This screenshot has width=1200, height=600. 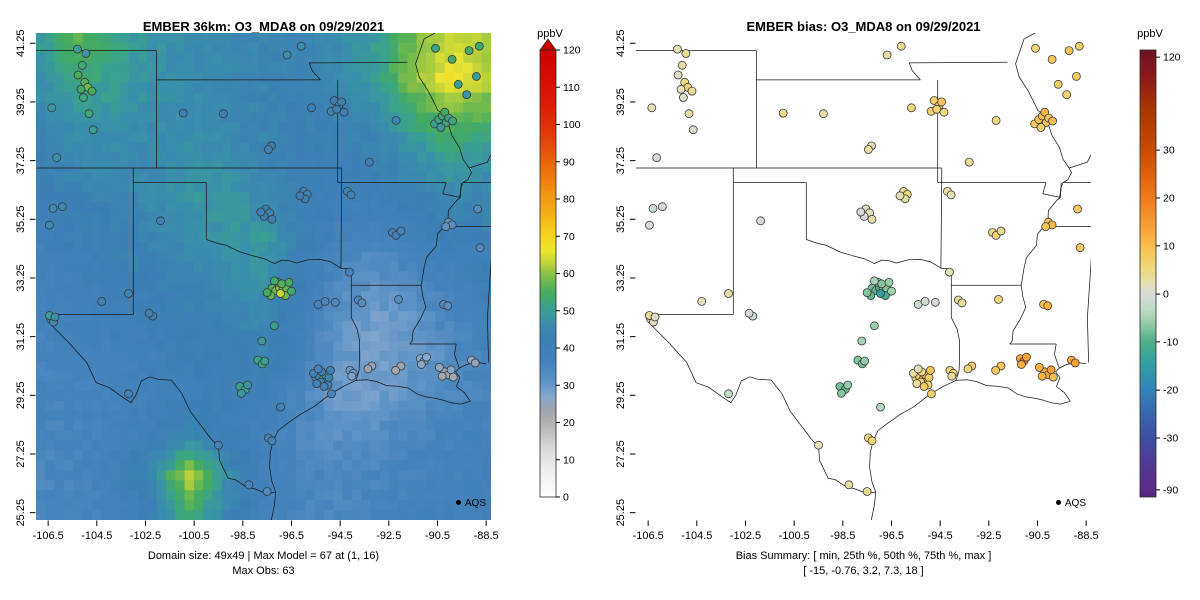 I want to click on aqs-legend-label: AQS, so click(x=475, y=503).